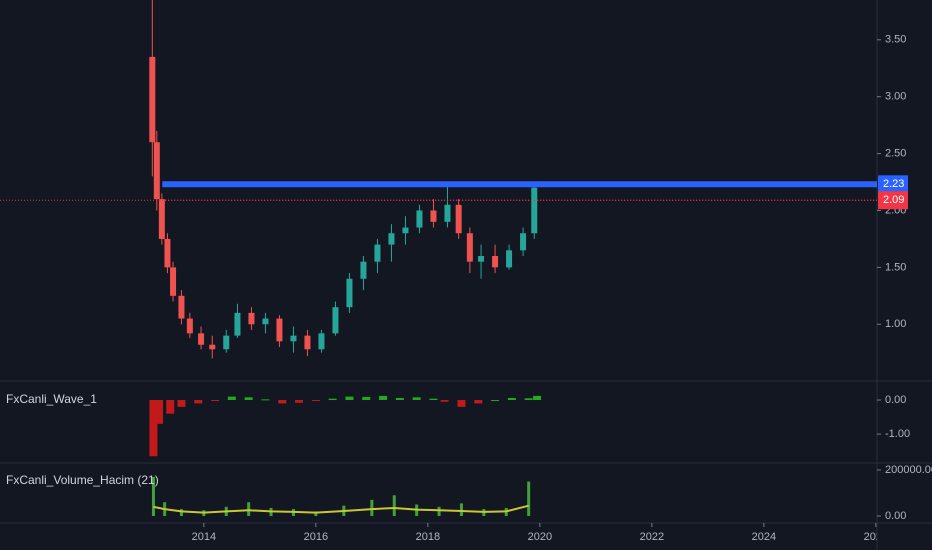  I want to click on y-tick-label: -1.00, so click(897, 434).